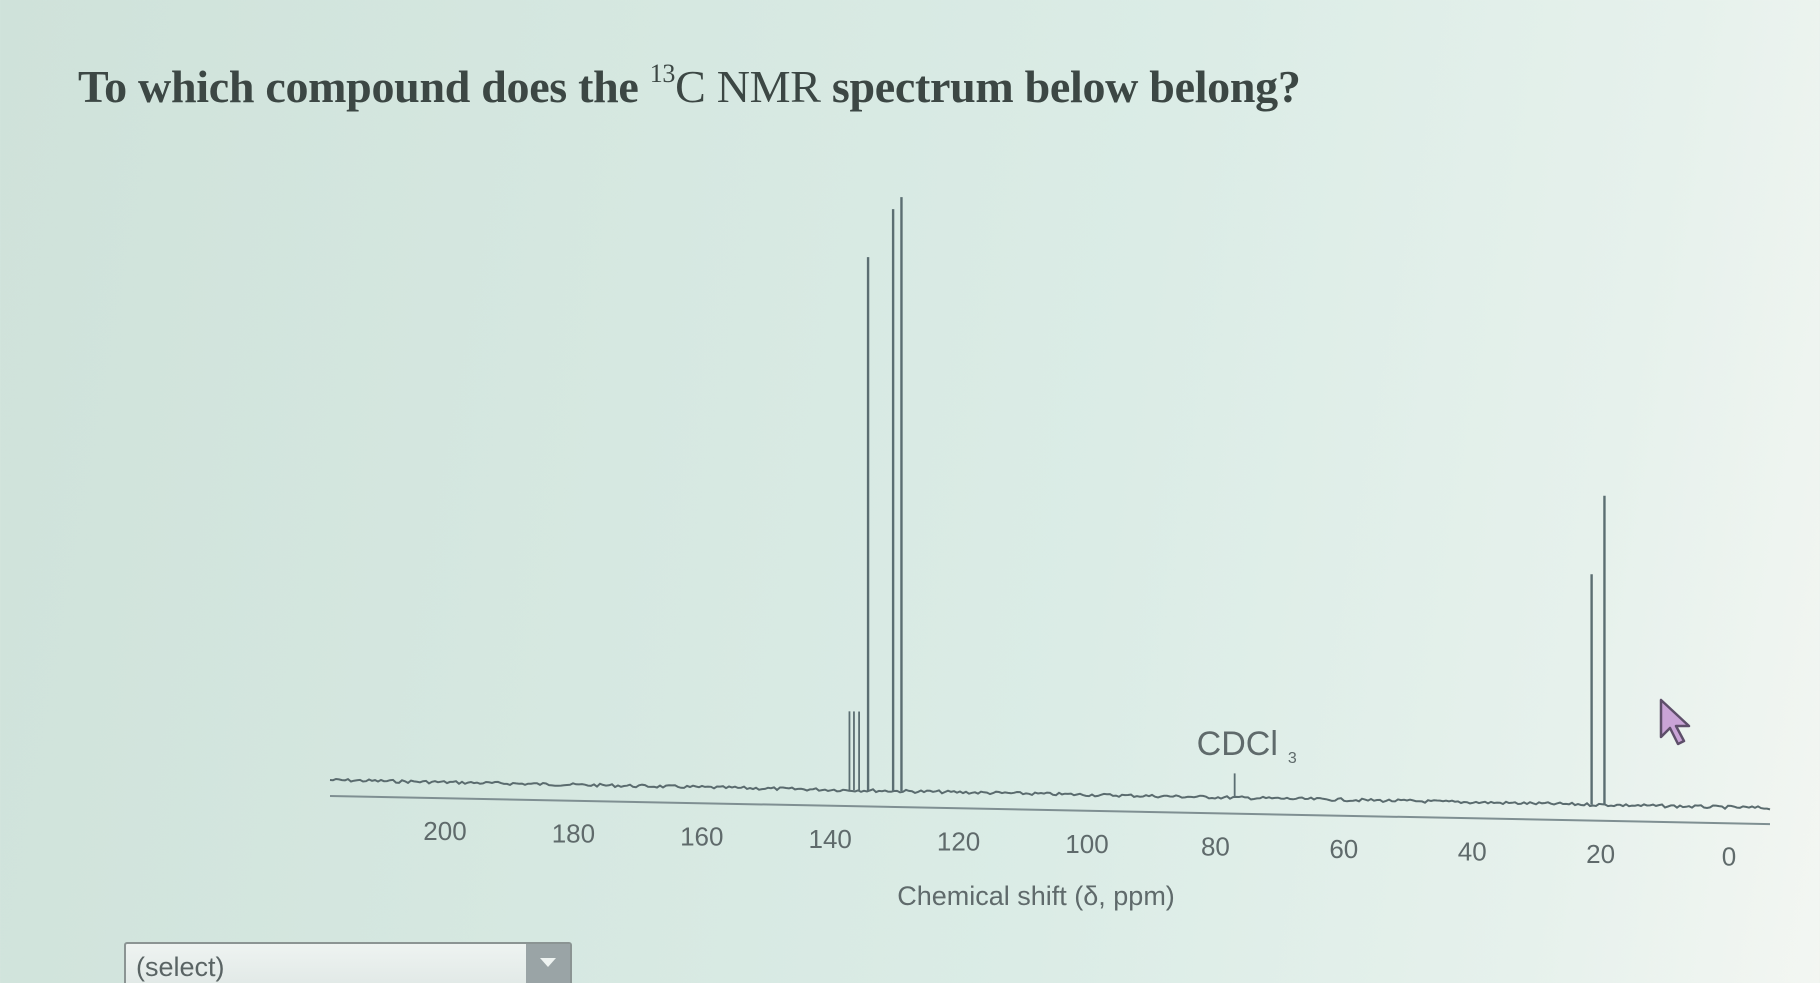 The image size is (1820, 983). What do you see at coordinates (1675, 722) in the screenshot?
I see `mouse-pointer-icon` at bounding box center [1675, 722].